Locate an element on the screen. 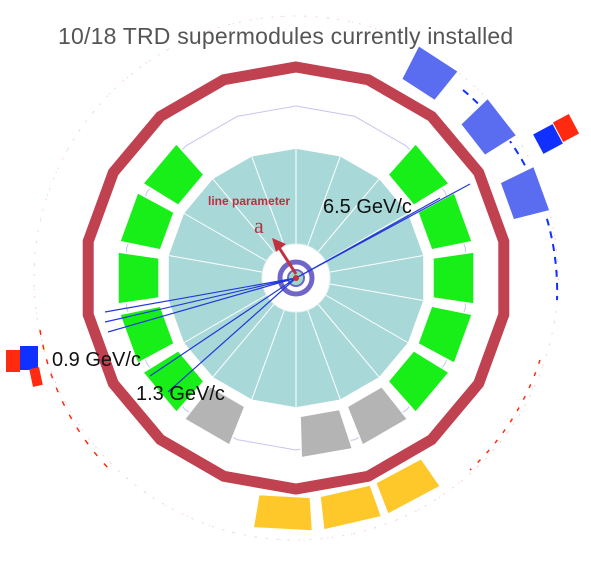 This screenshot has width=591, height=562. muon-hit-red-right is located at coordinates (566, 128).